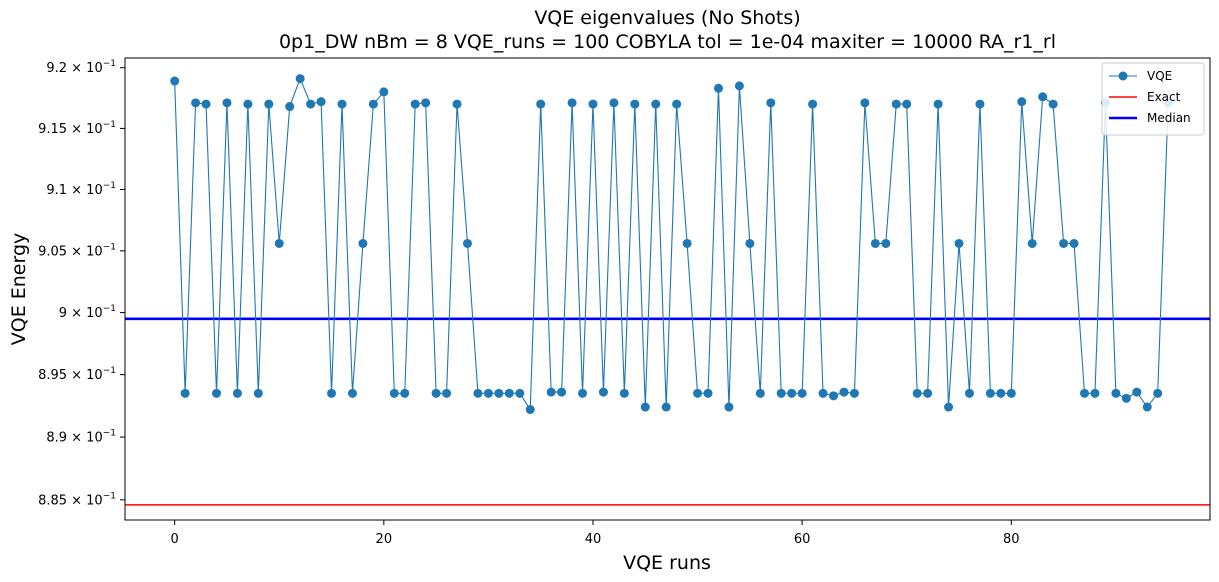 The width and height of the screenshot is (1219, 582). What do you see at coordinates (802, 539) in the screenshot?
I see `x-tick-label: 60` at bounding box center [802, 539].